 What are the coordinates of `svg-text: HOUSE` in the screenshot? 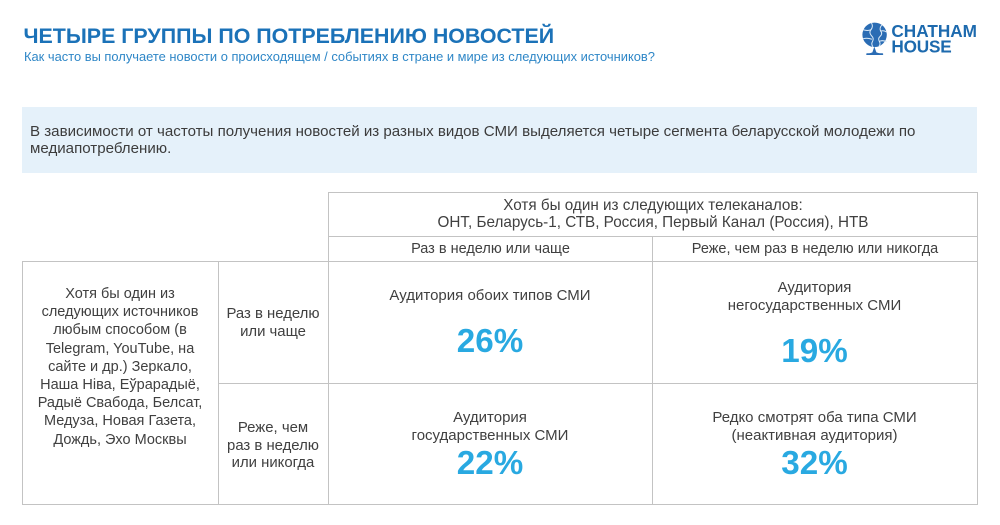 It's located at (921, 47).